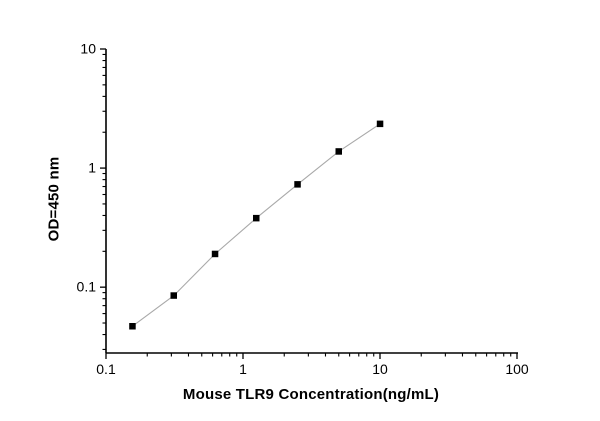  Describe the element at coordinates (54, 199) in the screenshot. I see `y-axis-title: OD=450 nm` at that location.